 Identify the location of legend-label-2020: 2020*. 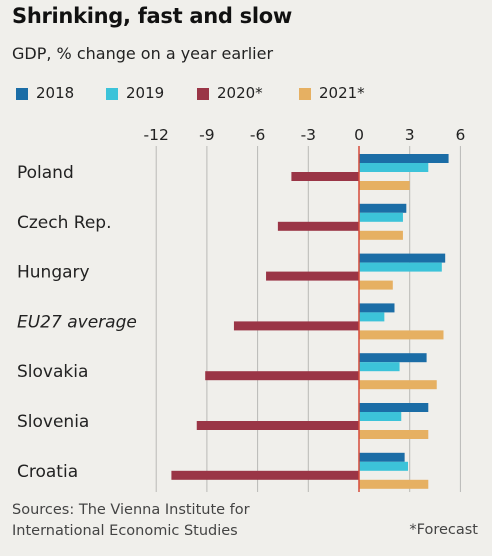
(240, 93).